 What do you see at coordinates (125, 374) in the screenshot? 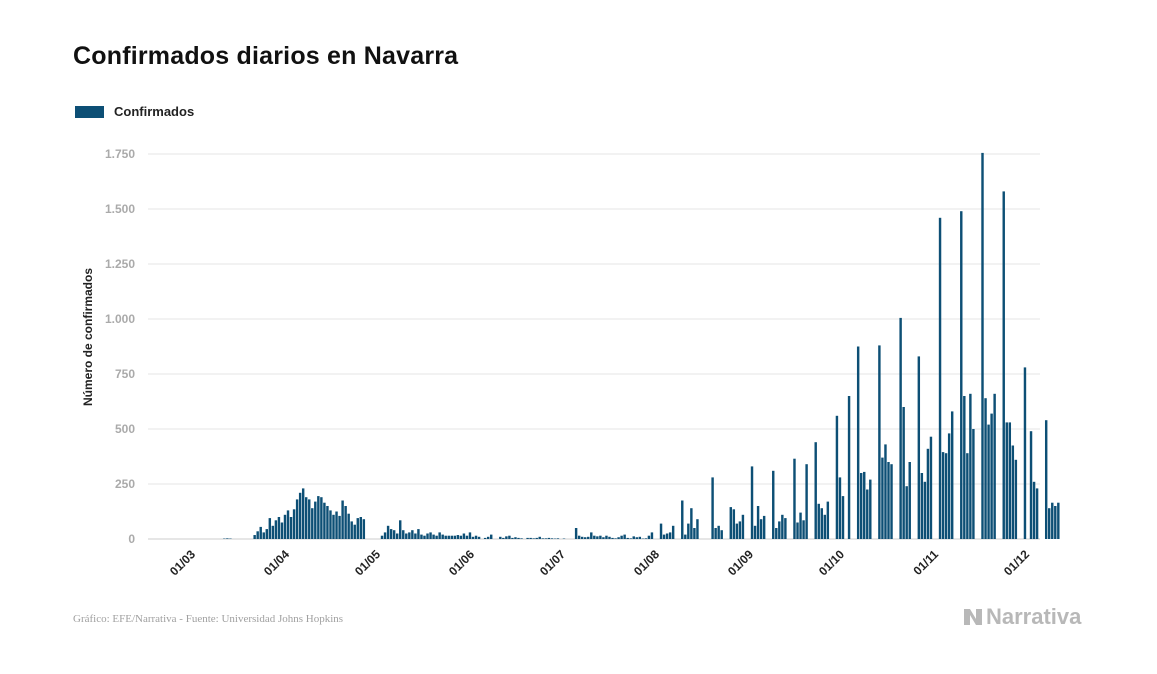
I see `y-tick-label: 750` at bounding box center [125, 374].